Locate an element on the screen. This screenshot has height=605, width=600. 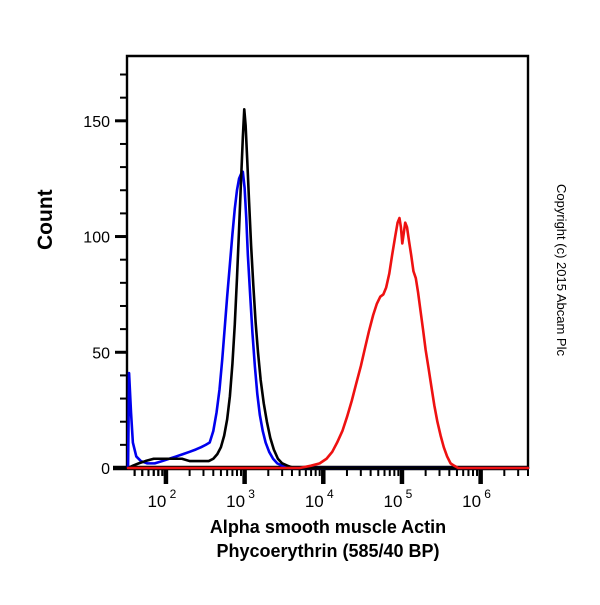
x-axis-tick-label: 10 4 is located at coordinates (319, 499).